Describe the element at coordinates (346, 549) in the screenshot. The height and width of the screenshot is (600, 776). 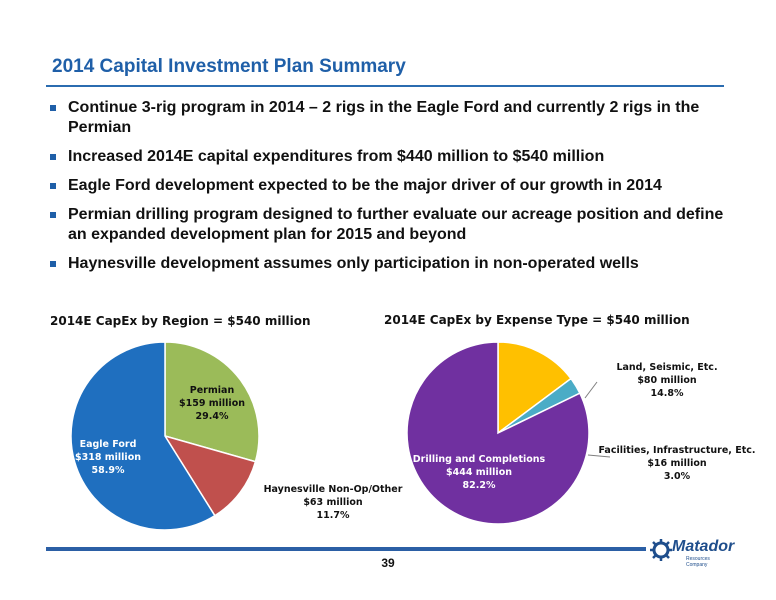
I see `footer-divider` at that location.